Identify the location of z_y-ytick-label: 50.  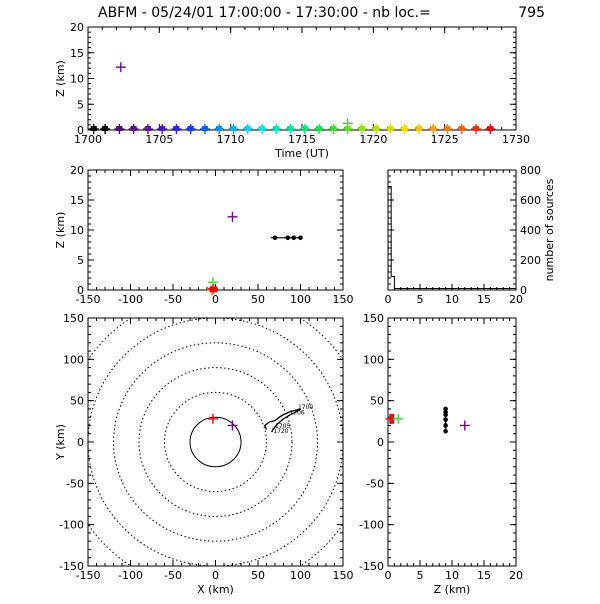
(377, 401).